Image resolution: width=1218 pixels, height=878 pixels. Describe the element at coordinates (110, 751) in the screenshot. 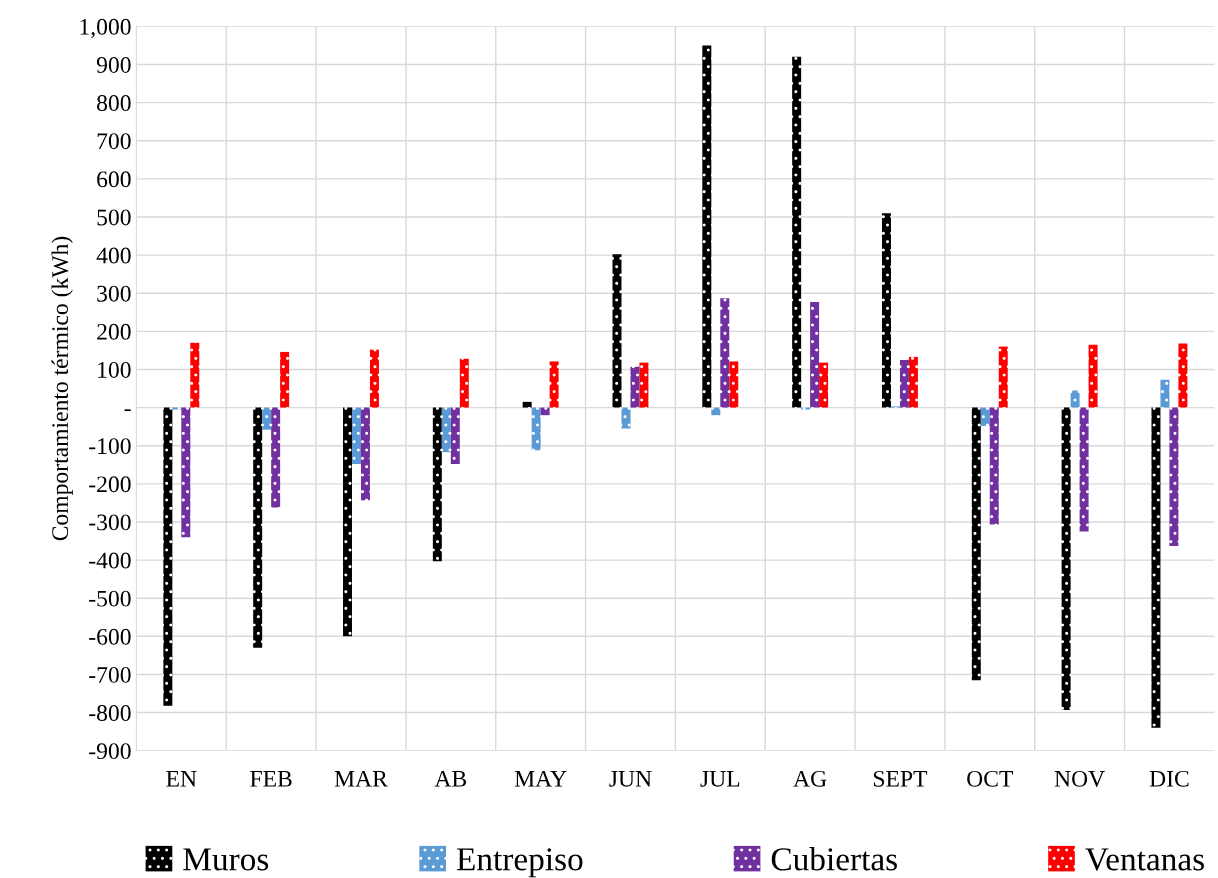

I see `y-tick-label: -900` at that location.